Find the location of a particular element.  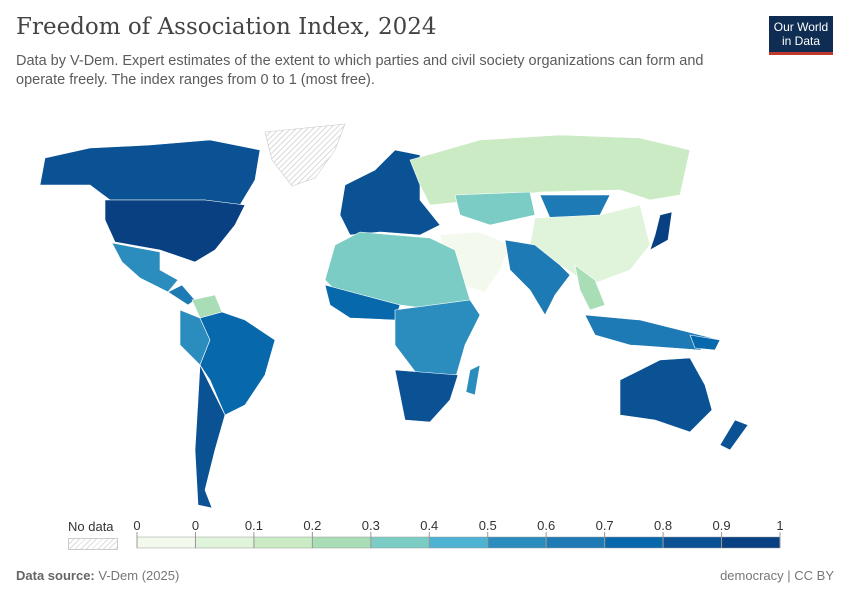

legend-no-data-label: No data is located at coordinates (91, 526).